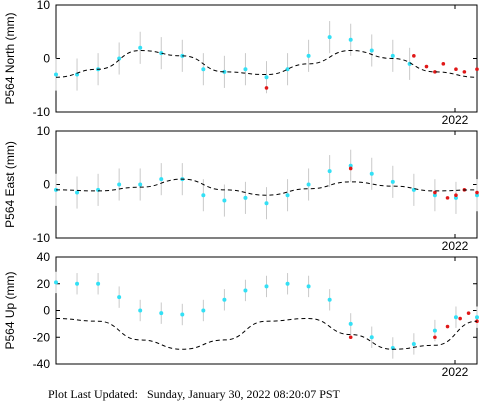 This screenshot has width=481, height=404. I want to click on y-axis-label: P564 North (mm), so click(10, 58).